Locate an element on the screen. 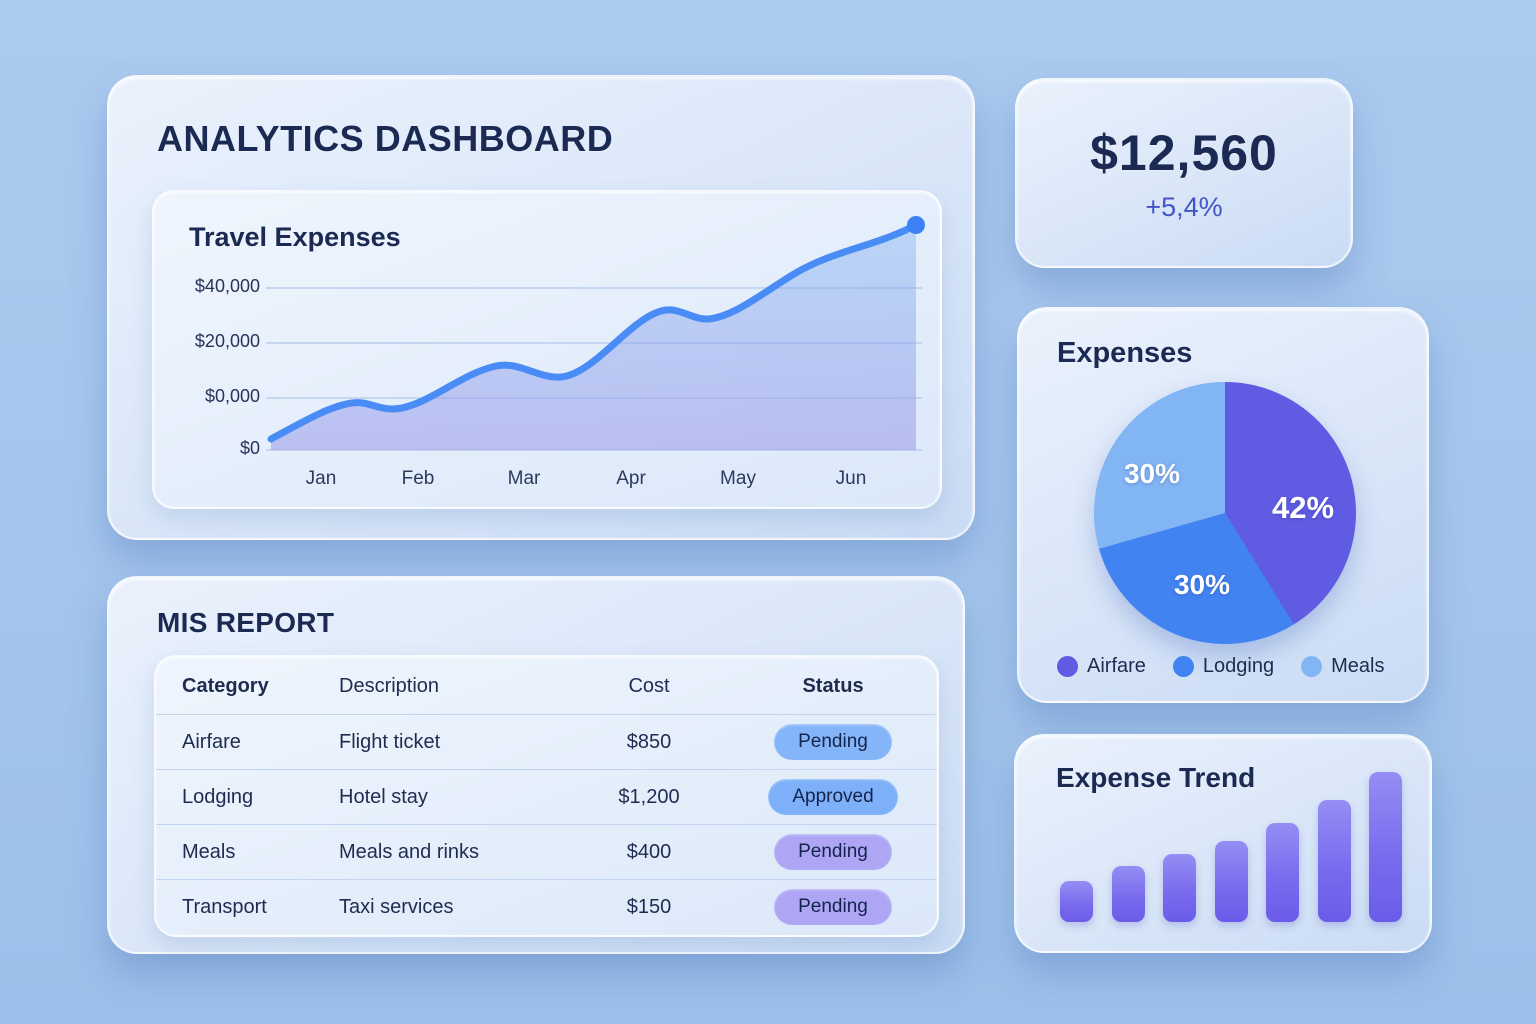 The width and height of the screenshot is (1536, 1024). legend-label: Airfare is located at coordinates (1116, 666).